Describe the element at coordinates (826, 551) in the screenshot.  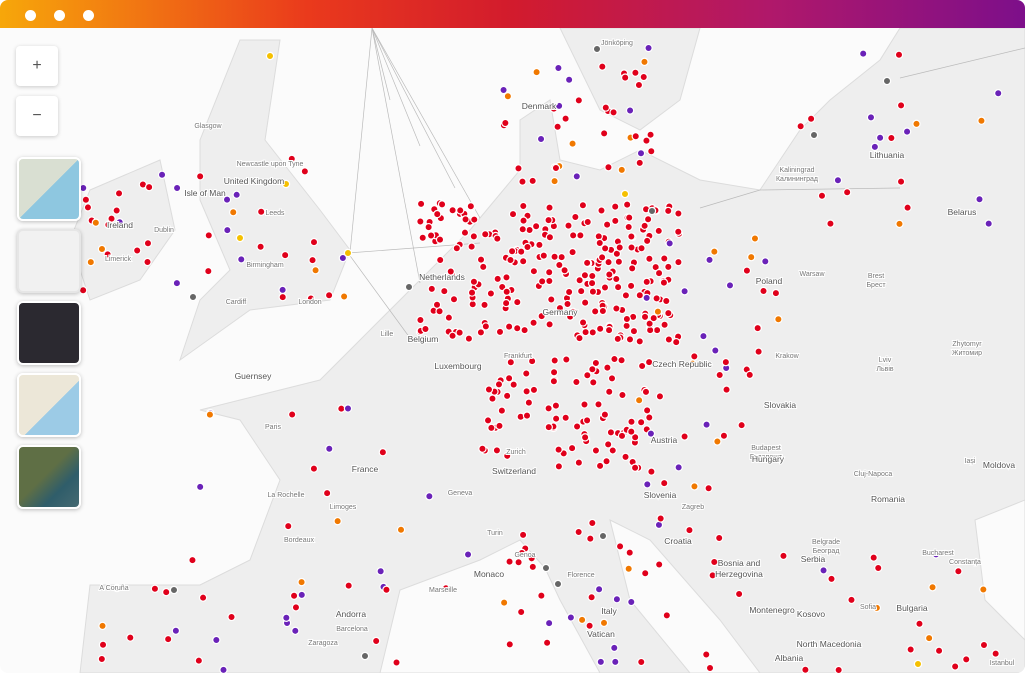
I see `place-label: Београд` at that location.